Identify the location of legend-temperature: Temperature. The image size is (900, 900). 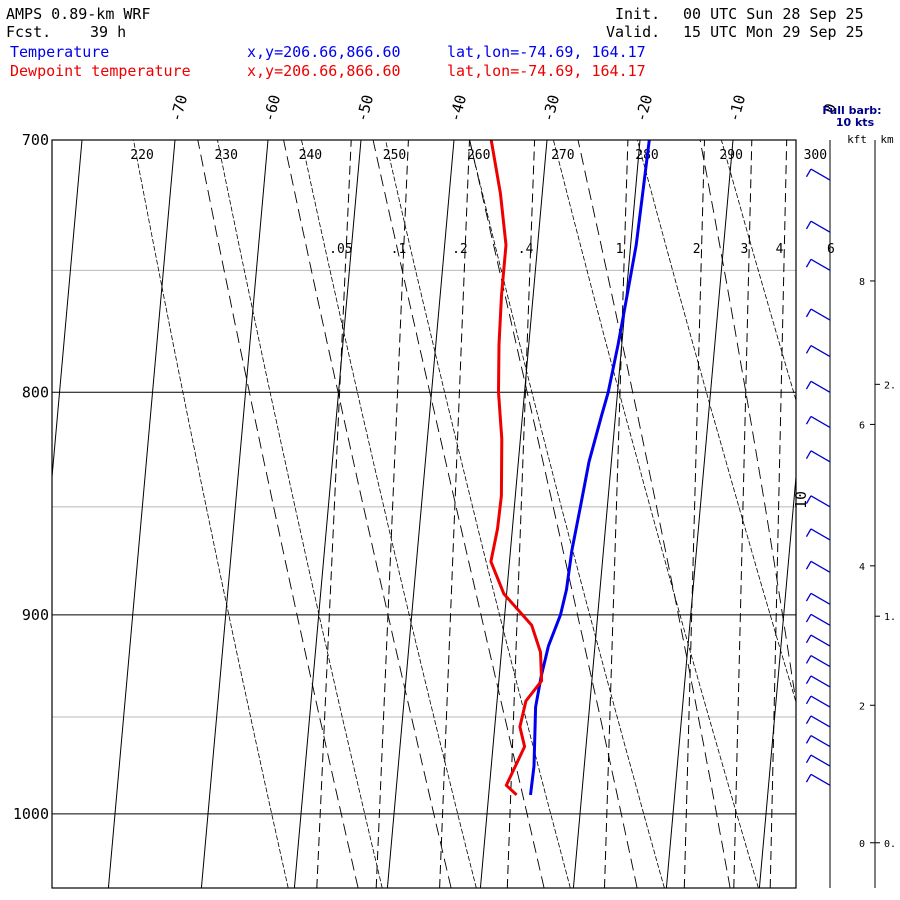
(60, 52).